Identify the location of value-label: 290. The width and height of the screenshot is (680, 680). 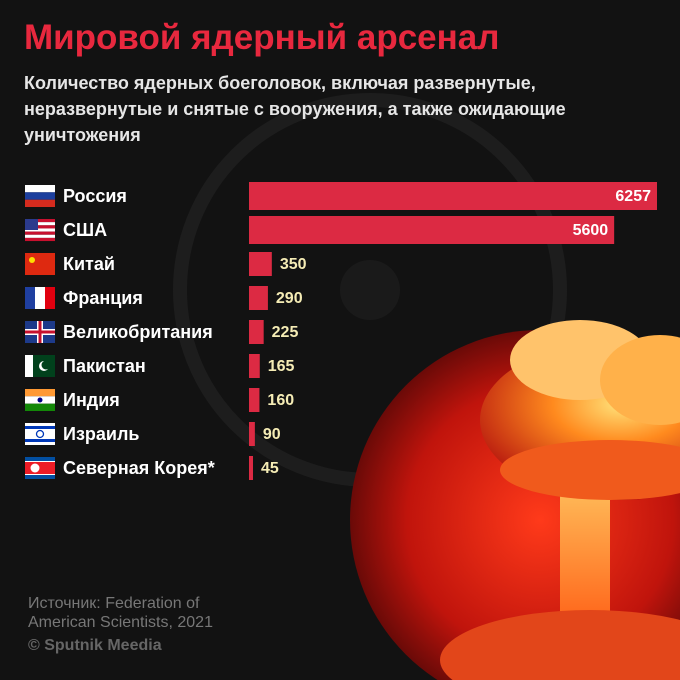
(289, 298).